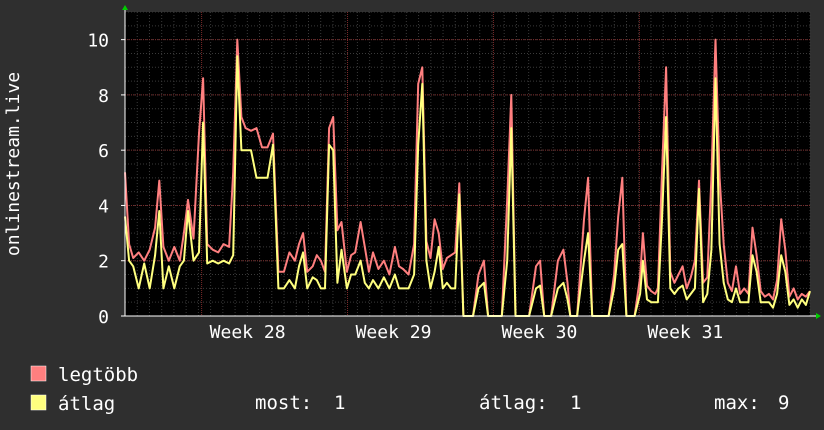 This screenshot has height=430, width=824. Describe the element at coordinates (98, 179) in the screenshot. I see `y-tick-labels: 0 2 4 6 8 10` at that location.